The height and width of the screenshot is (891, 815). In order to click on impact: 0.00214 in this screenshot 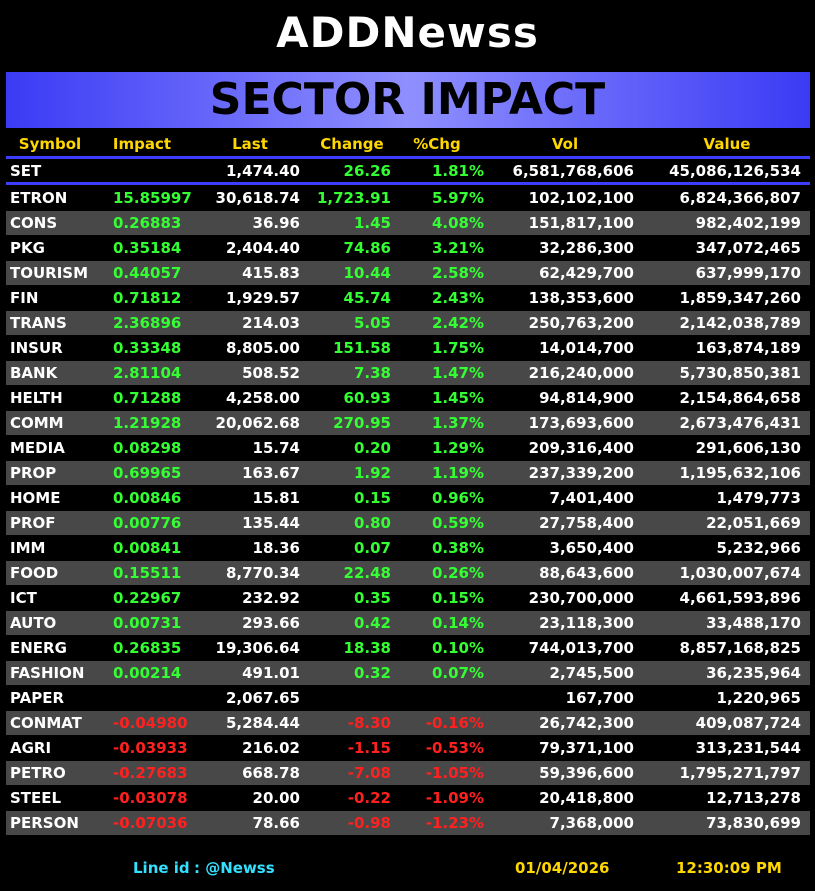, I will do `click(147, 673)`.